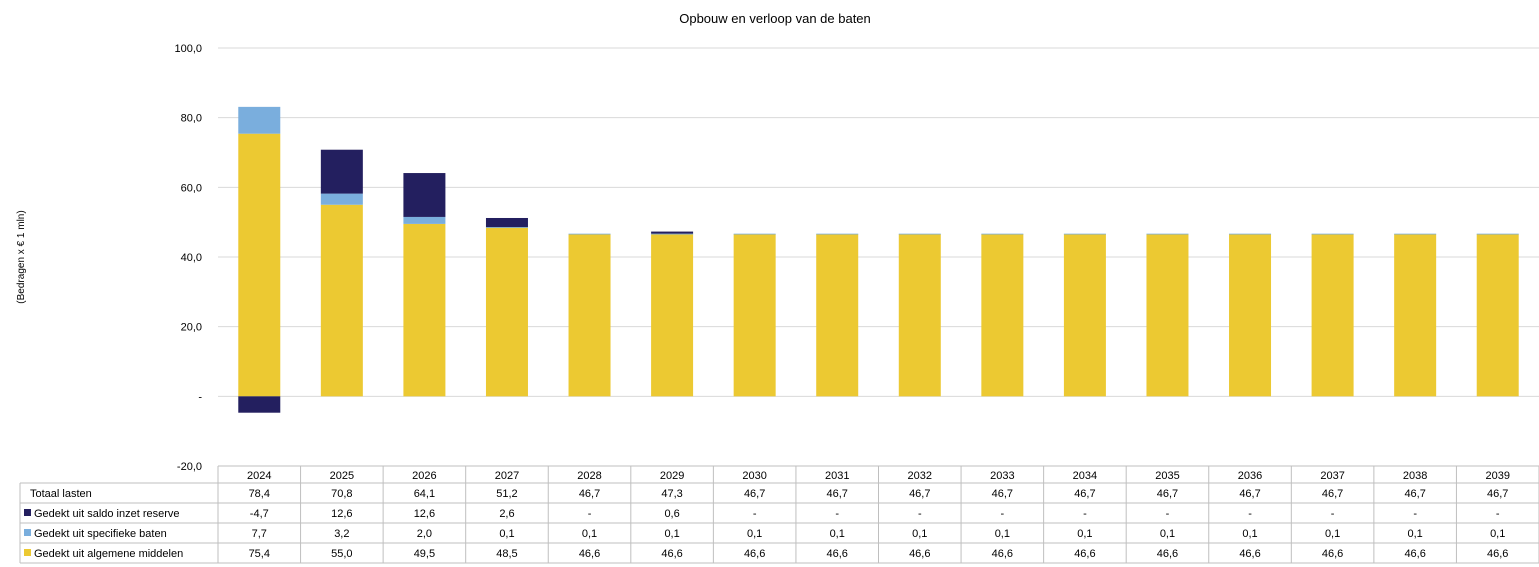  What do you see at coordinates (1250, 476) in the screenshot?
I see `x-tick-label: 2036` at bounding box center [1250, 476].